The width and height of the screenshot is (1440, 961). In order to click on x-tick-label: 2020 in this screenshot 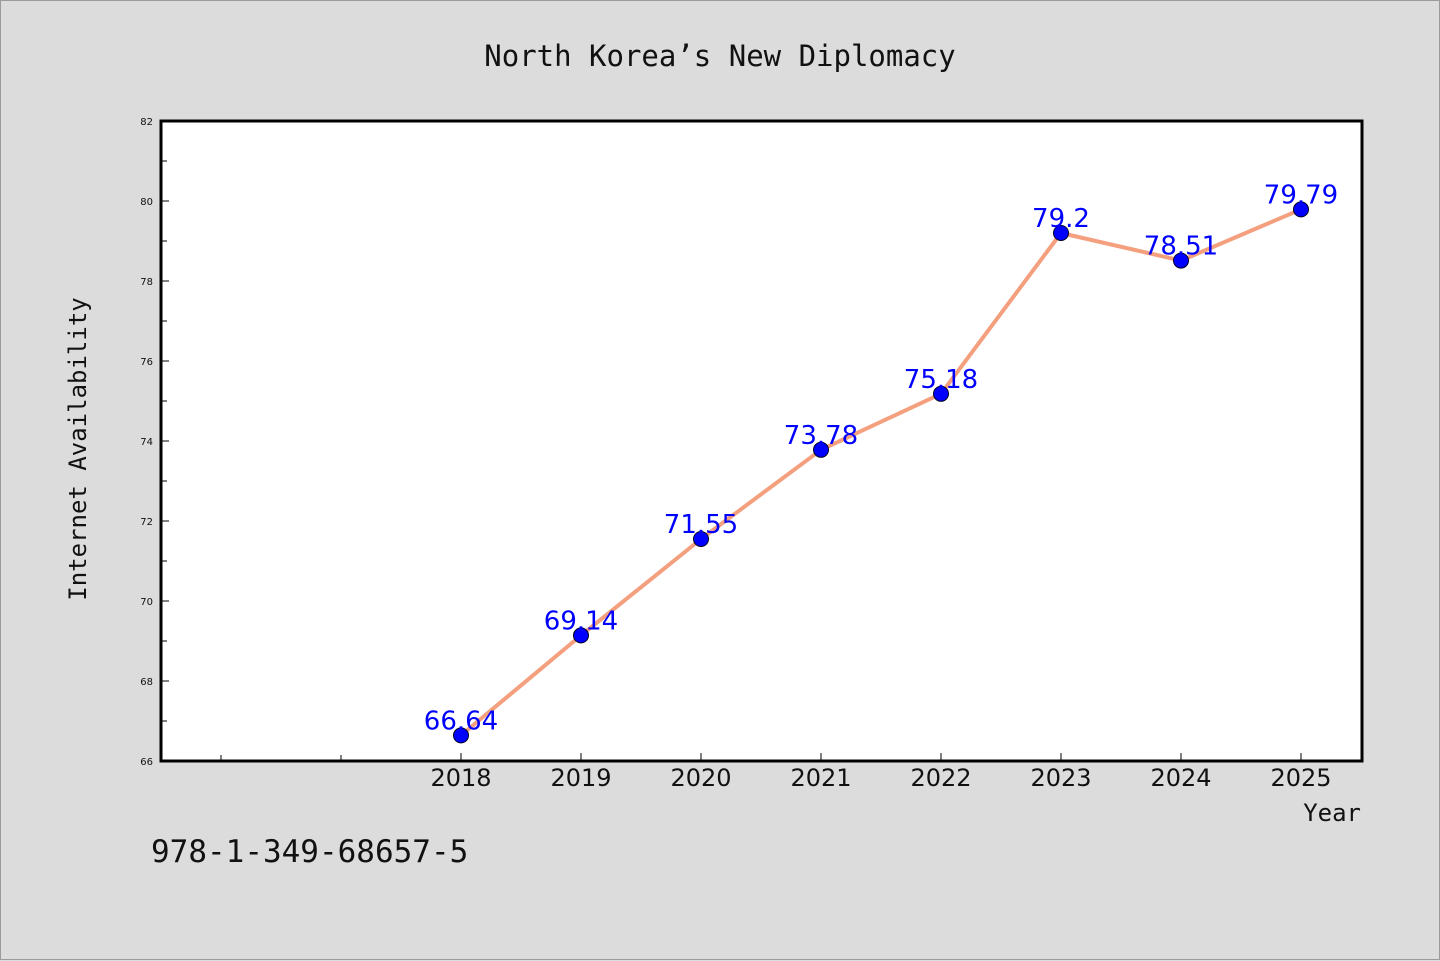, I will do `click(700, 778)`.